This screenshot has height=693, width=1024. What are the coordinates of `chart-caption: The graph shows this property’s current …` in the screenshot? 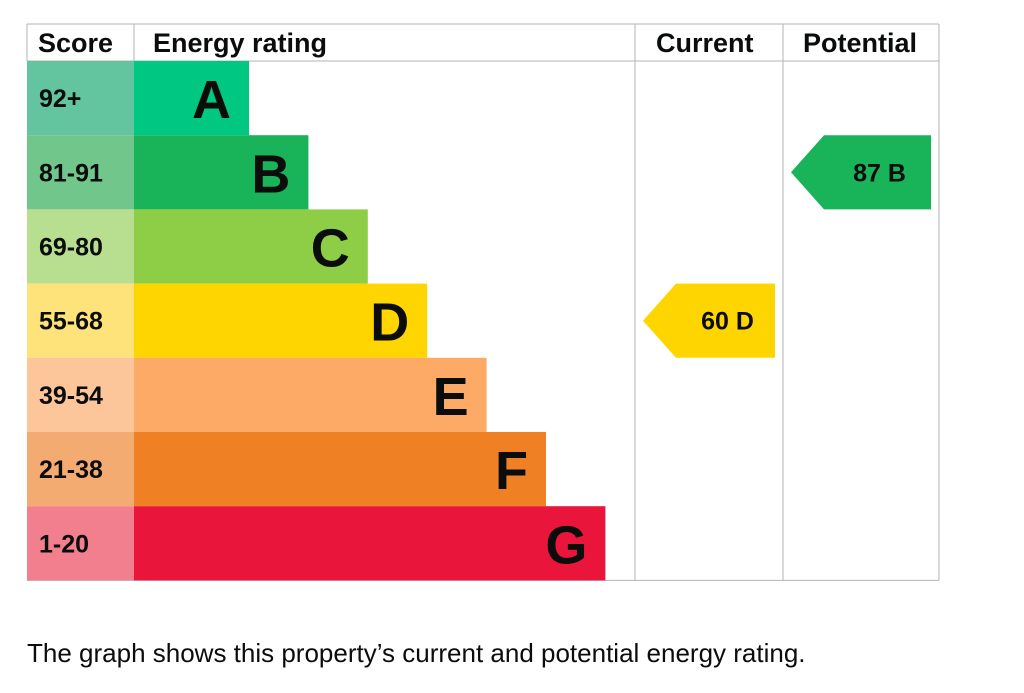 It's located at (416, 653).